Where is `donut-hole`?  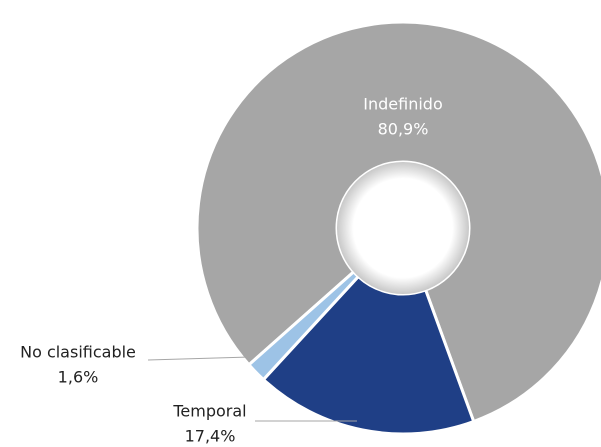
donut-hole is located at coordinates (403, 228).